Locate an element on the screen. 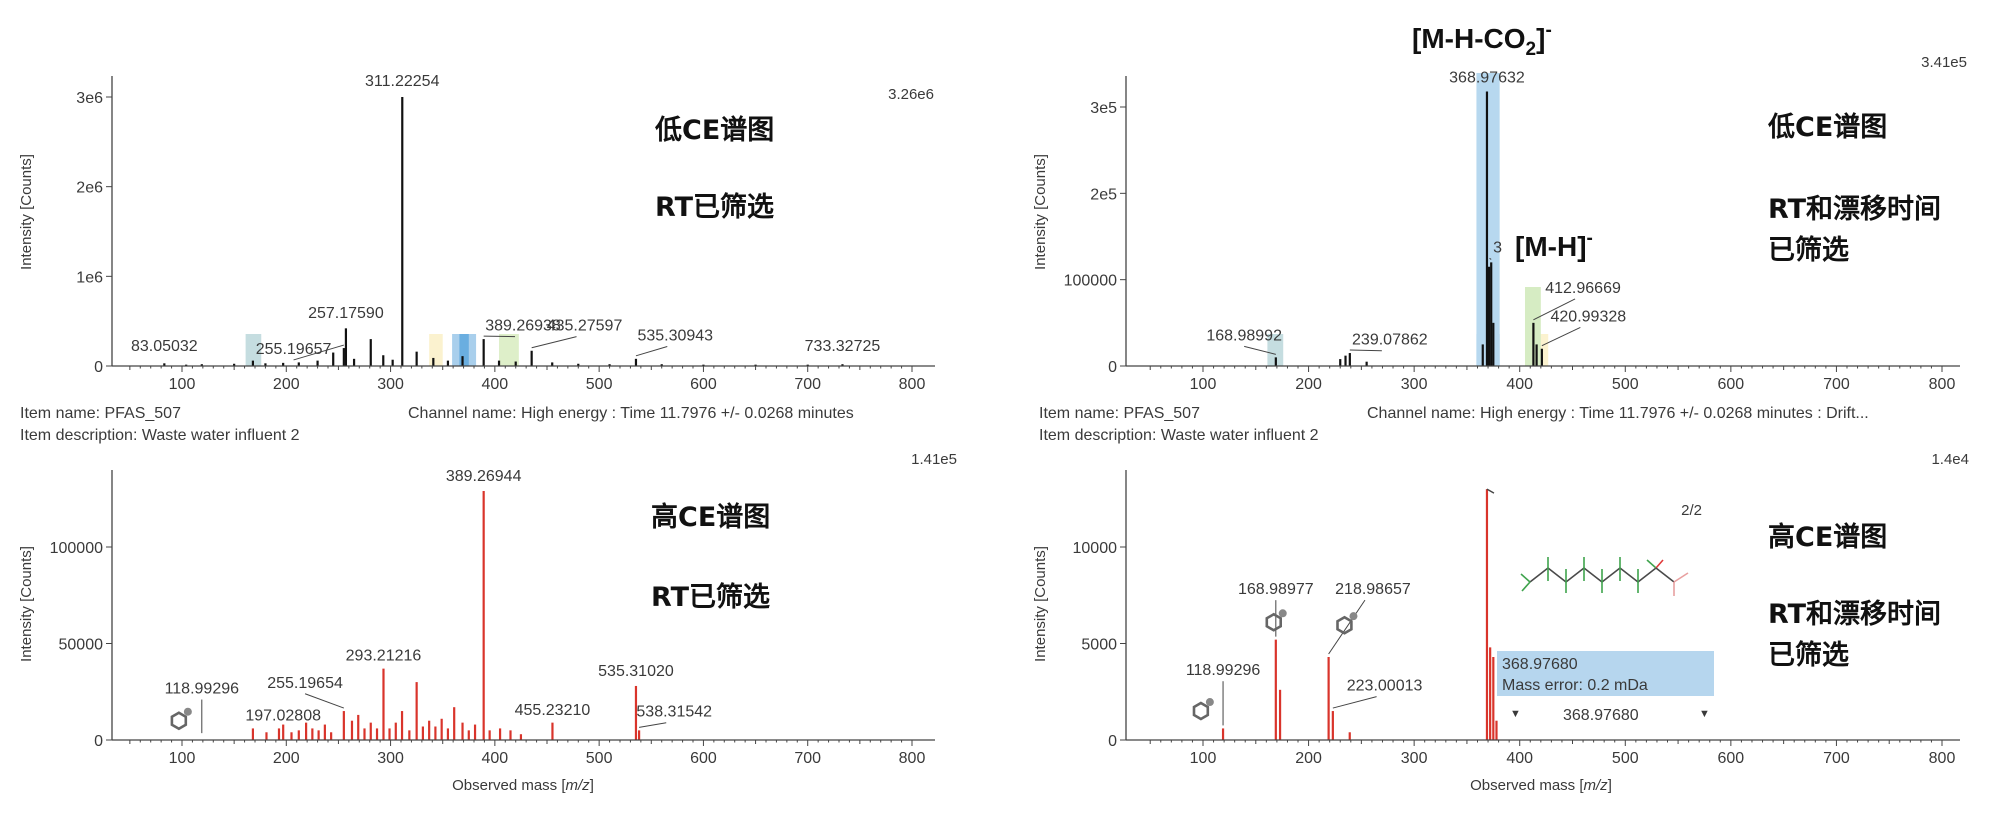  tooltip-mass-error: Mass error: 0.2 mDa is located at coordinates (1575, 685).